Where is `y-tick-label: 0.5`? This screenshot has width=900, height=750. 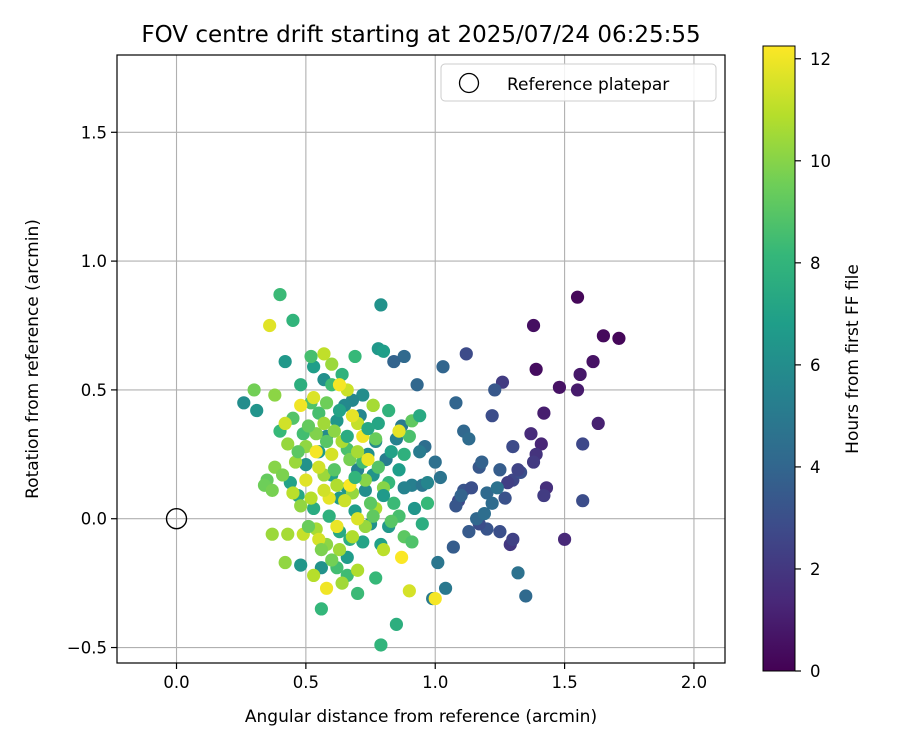 y-tick-label: 0.5 is located at coordinates (94, 390).